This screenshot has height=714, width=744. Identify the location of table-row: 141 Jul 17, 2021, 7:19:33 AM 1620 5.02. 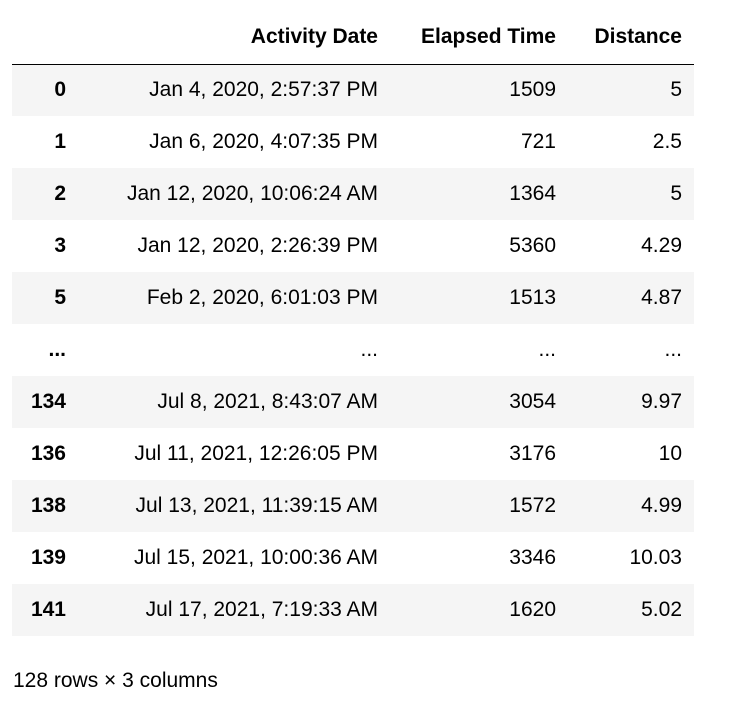
(353, 610).